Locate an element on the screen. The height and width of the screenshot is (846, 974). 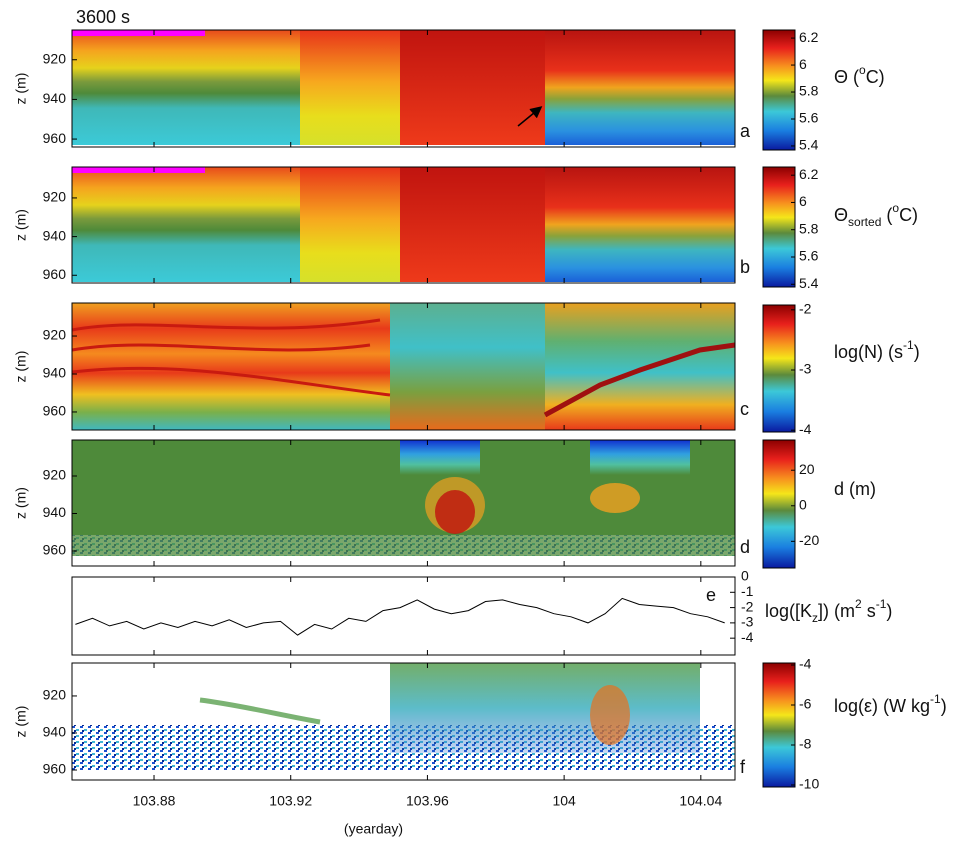
label-part: log(N) (s is located at coordinates (868, 352).